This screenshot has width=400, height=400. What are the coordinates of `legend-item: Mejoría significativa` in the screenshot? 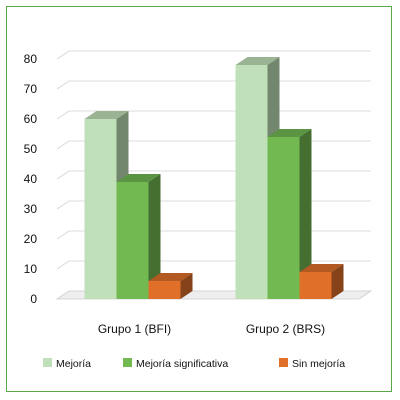 It's located at (175, 364).